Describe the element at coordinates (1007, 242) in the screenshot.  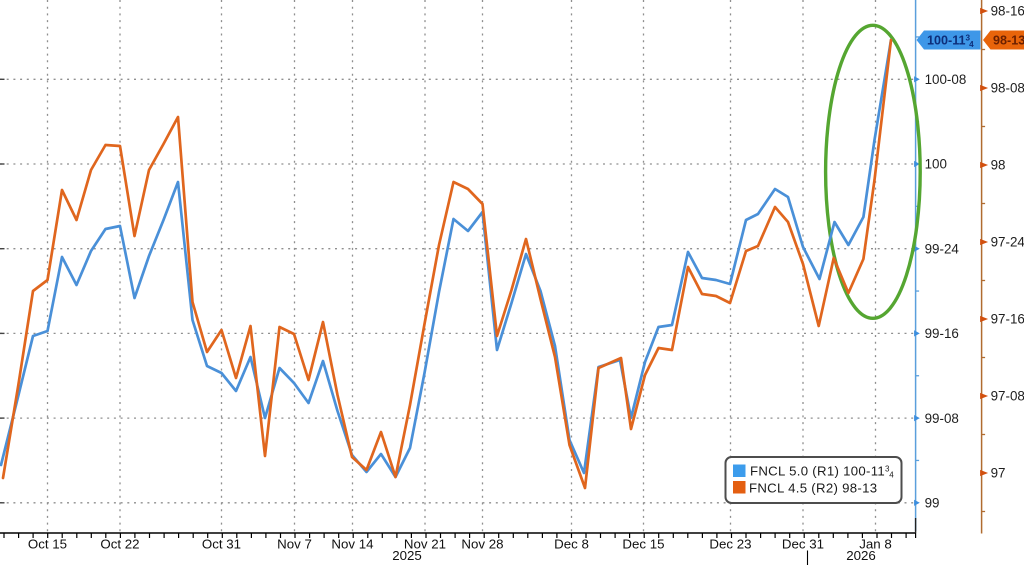
I see `svg-text: 97-24` at that location.